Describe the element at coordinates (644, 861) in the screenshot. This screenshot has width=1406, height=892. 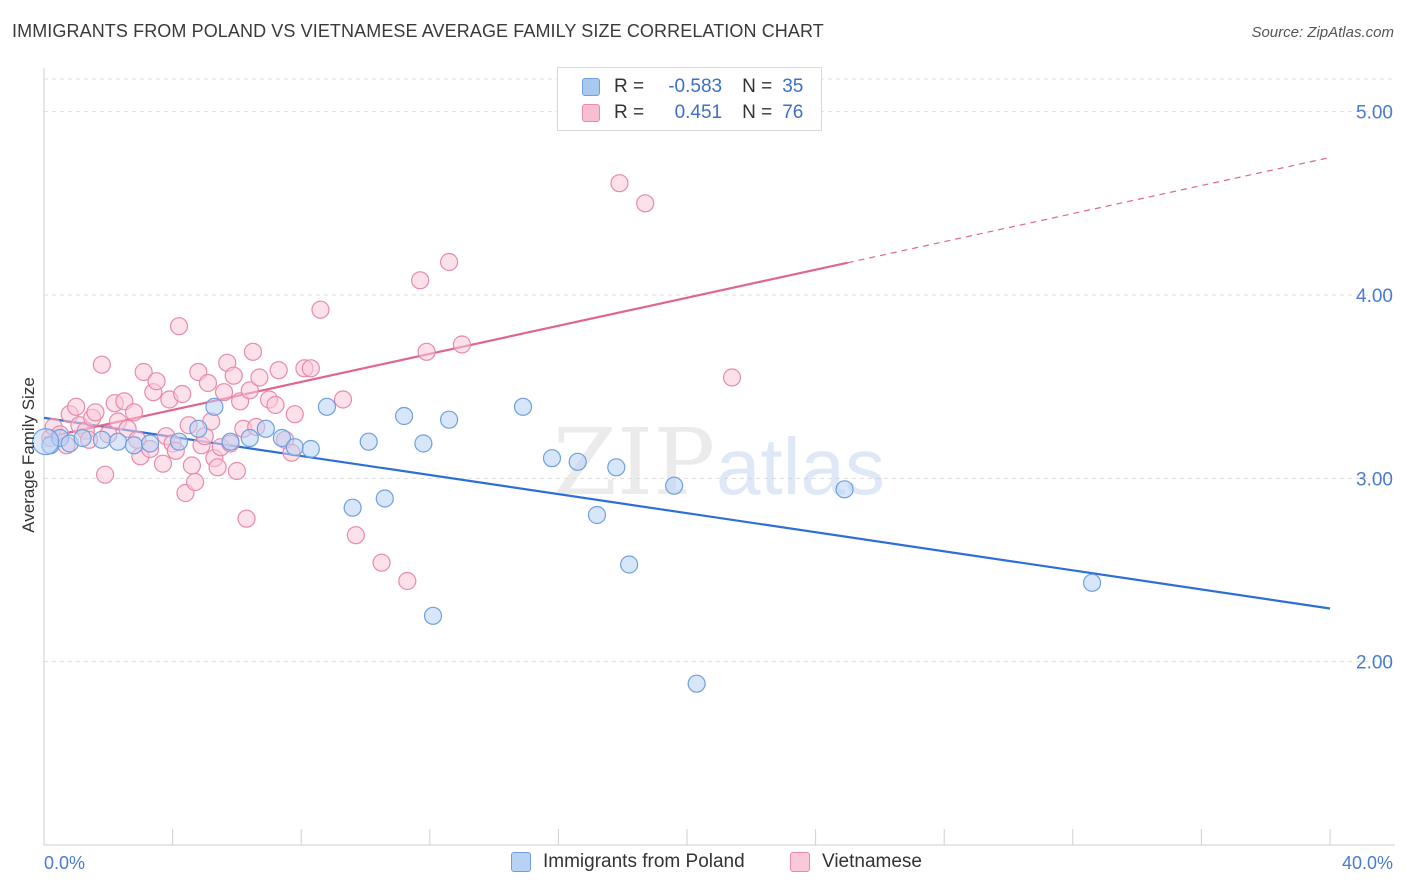
I see `legend-label-poland: Immigrants from Poland` at that location.